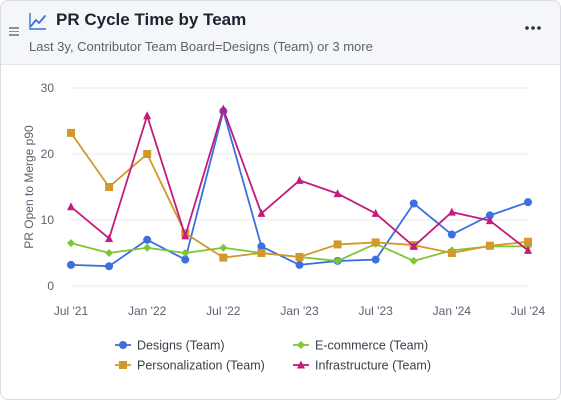 This screenshot has height=400, width=561. Describe the element at coordinates (528, 311) in the screenshot. I see `x-tick-label: Jul '24` at that location.